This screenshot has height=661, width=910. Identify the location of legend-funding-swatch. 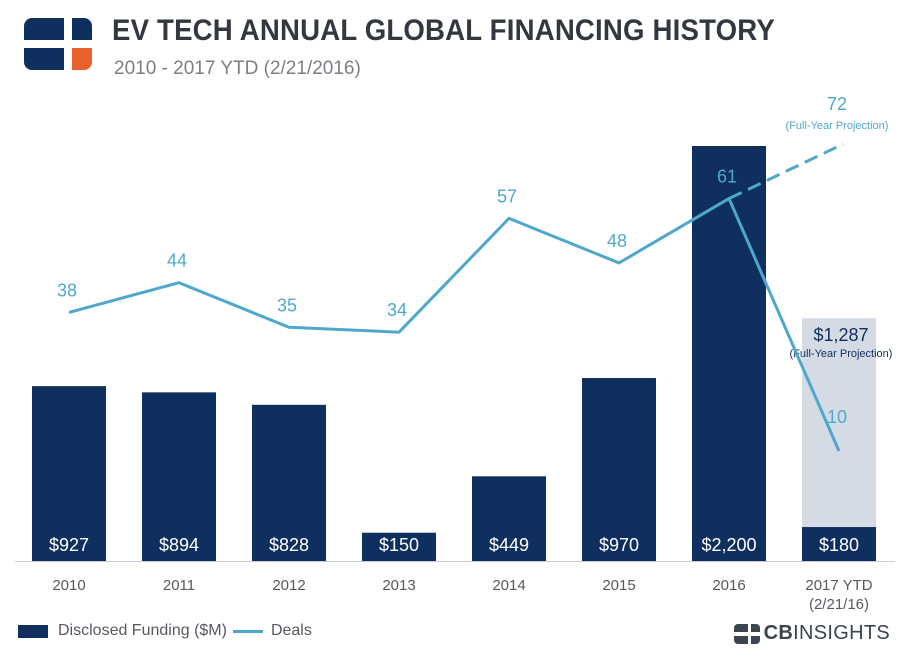
(33, 631).